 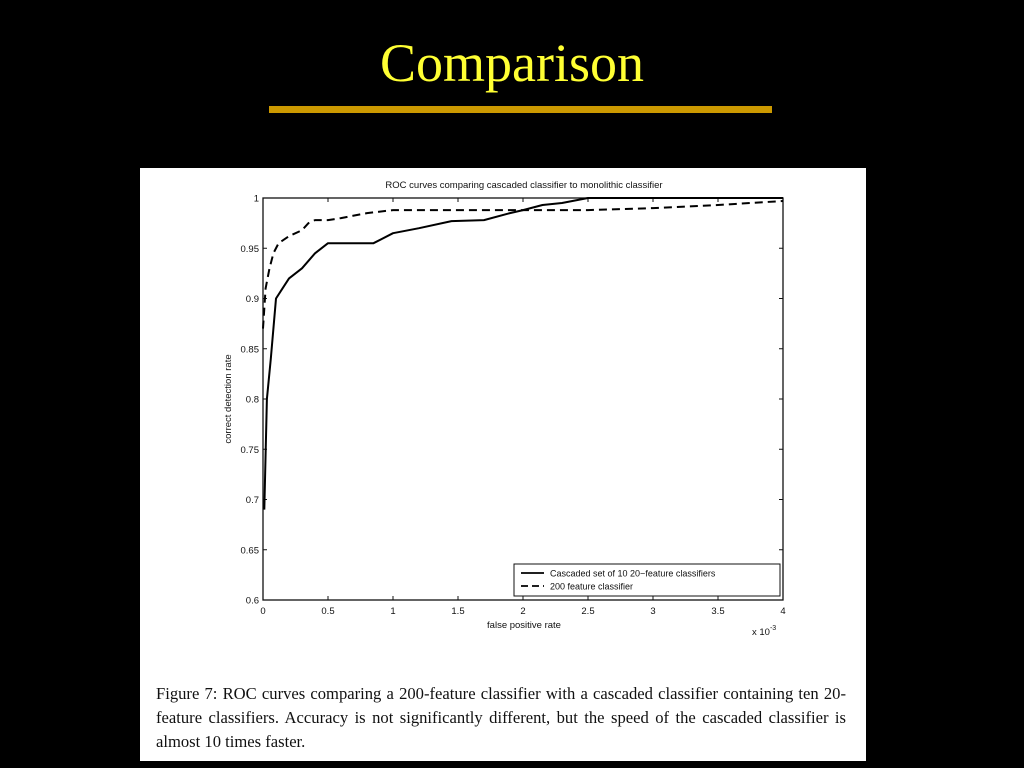 I want to click on title-underline, so click(x=520, y=109).